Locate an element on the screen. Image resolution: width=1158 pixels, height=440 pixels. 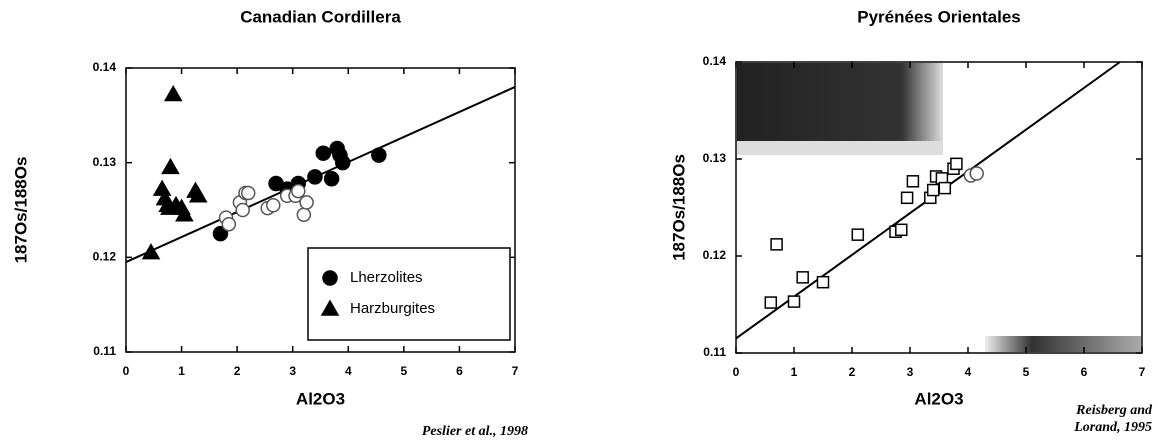
legend-box is located at coordinates (409, 294).